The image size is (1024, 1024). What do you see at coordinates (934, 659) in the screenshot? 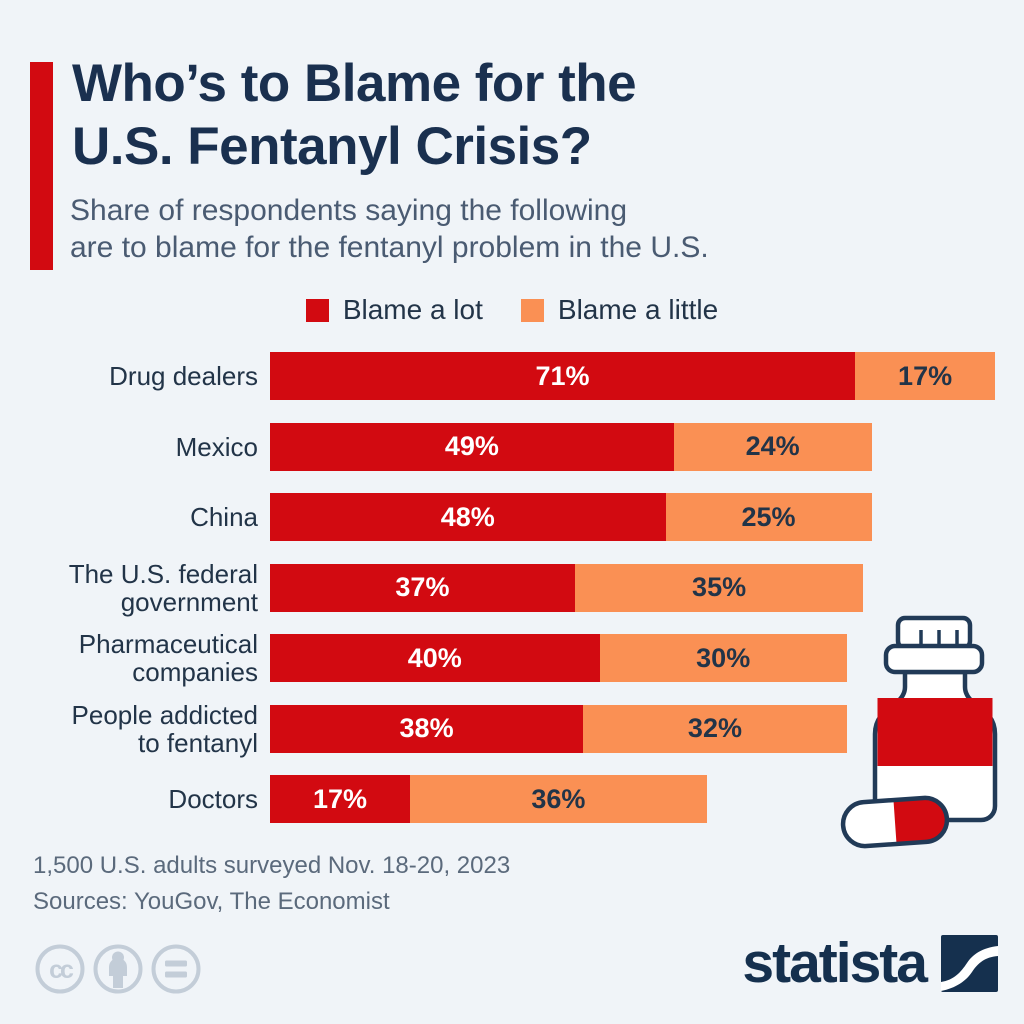
I see `bottle-neck` at bounding box center [934, 659].